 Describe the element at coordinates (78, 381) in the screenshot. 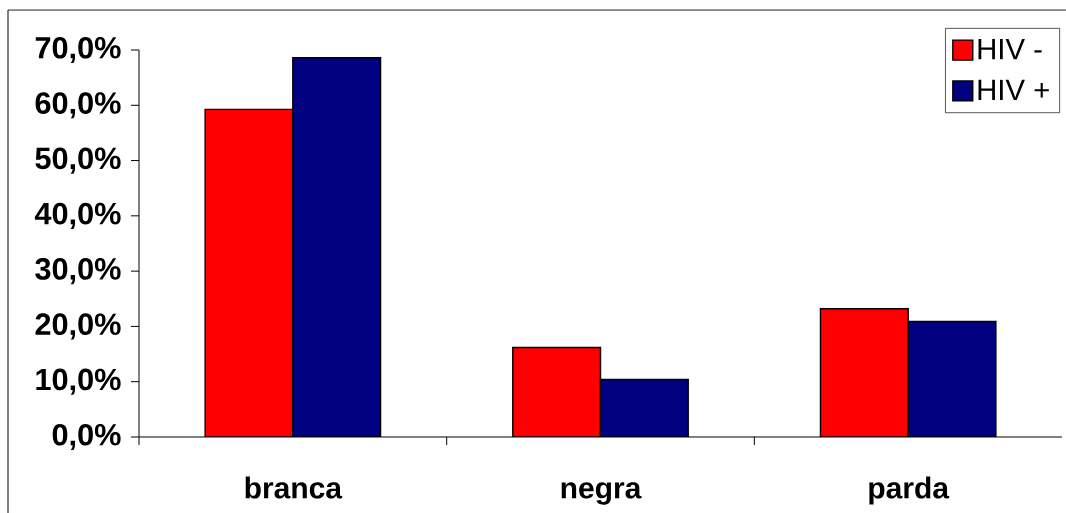

I see `y-tick-label: 10,0%` at that location.